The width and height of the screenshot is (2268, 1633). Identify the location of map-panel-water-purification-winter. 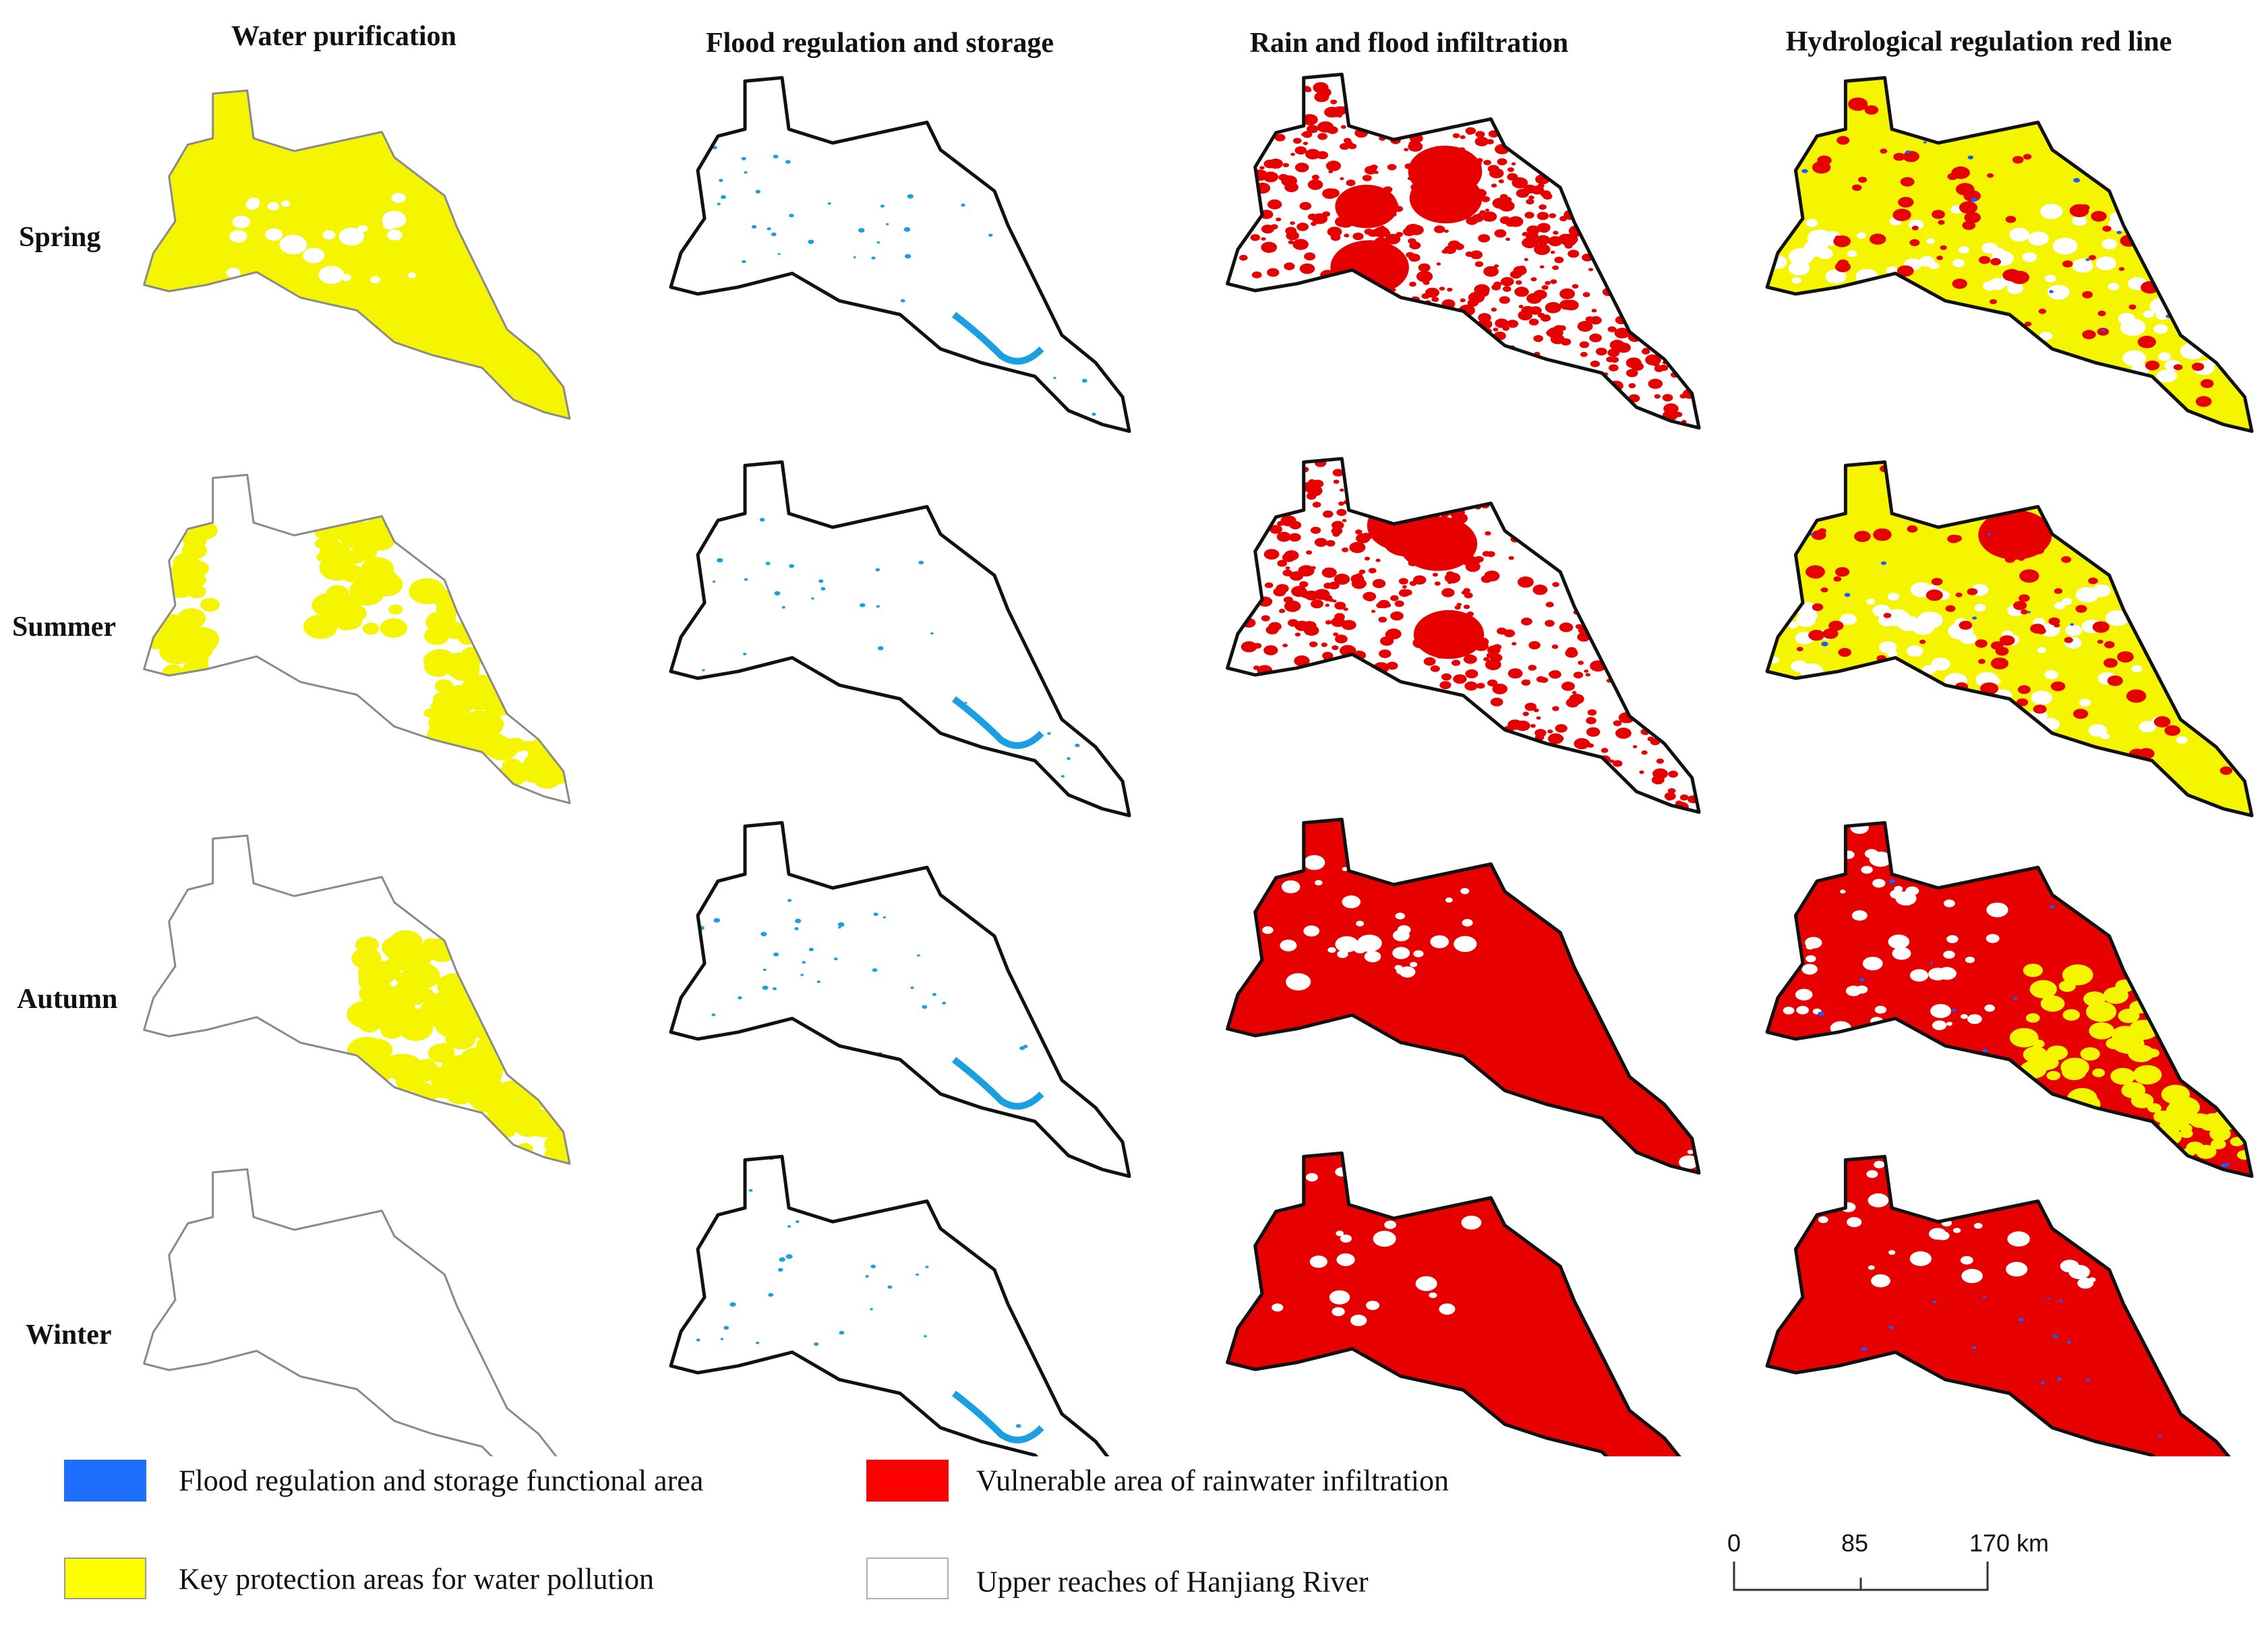
(356, 1312).